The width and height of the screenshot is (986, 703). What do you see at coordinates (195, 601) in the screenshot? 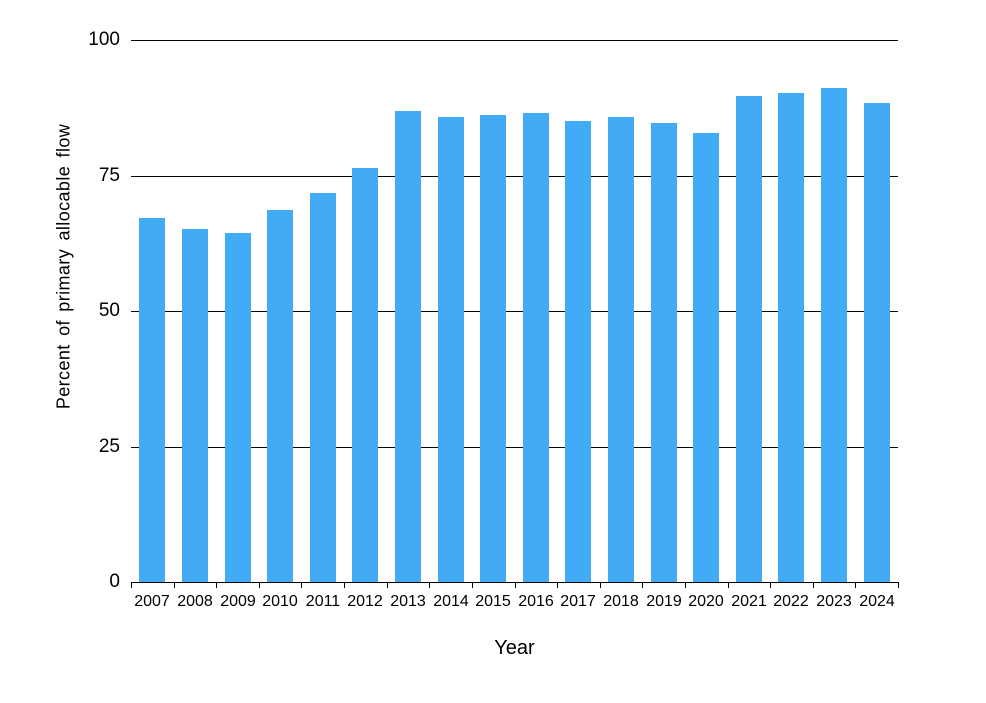
I see `x-tick-label-2008: 2008` at bounding box center [195, 601].